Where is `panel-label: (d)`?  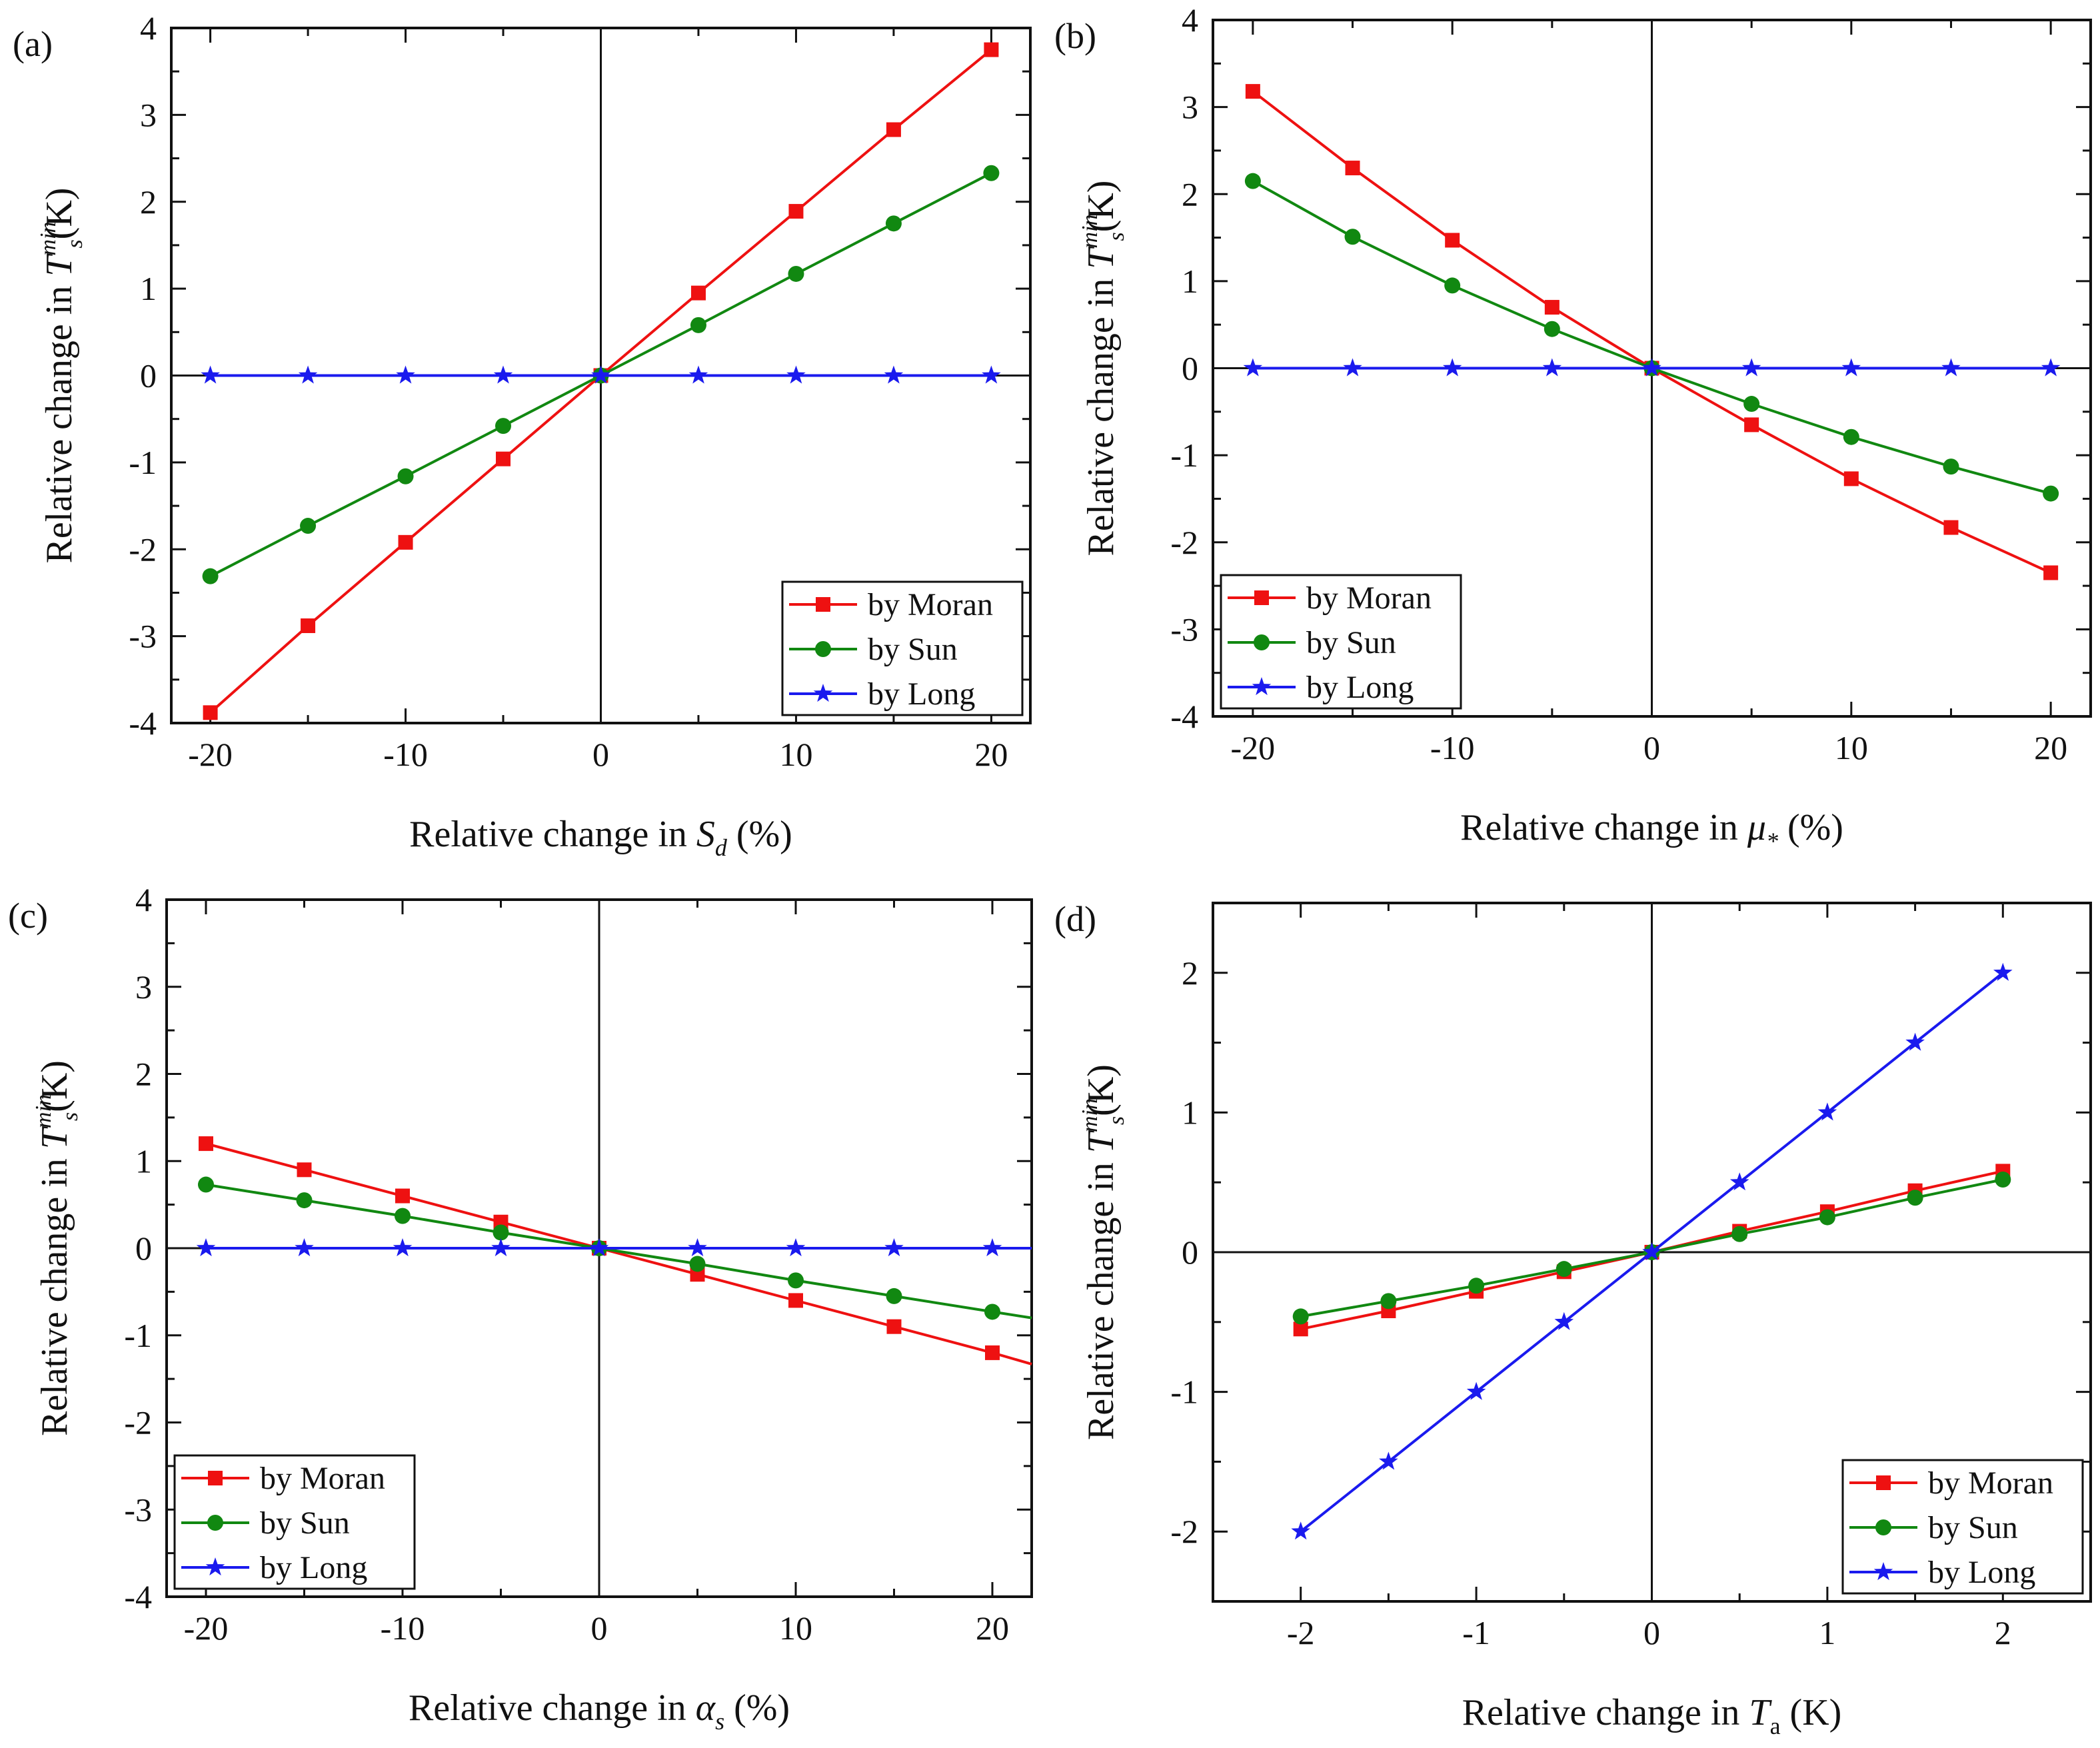
panel-label: (d) is located at coordinates (1075, 919).